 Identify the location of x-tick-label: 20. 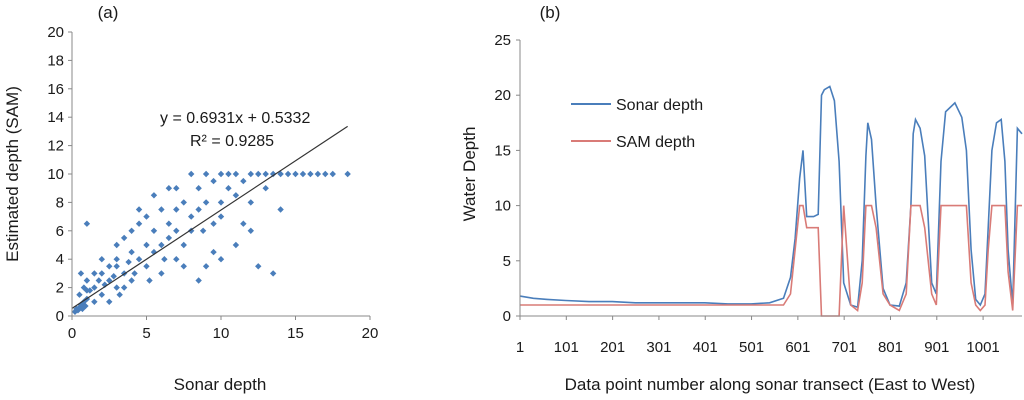
(370, 333).